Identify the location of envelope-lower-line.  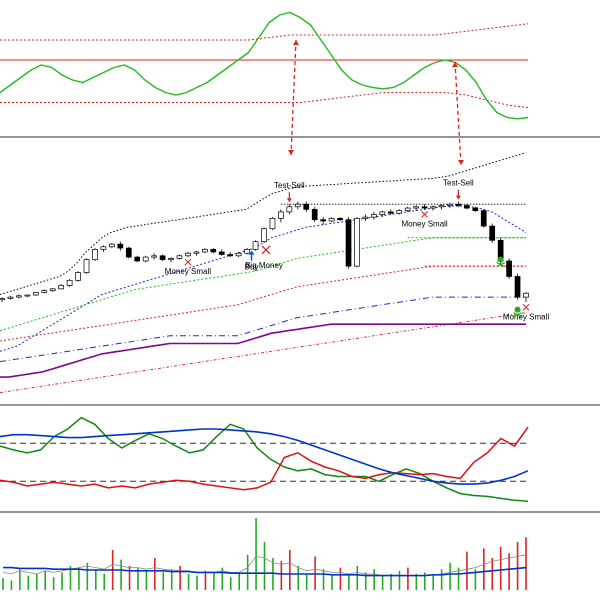
(263, 353).